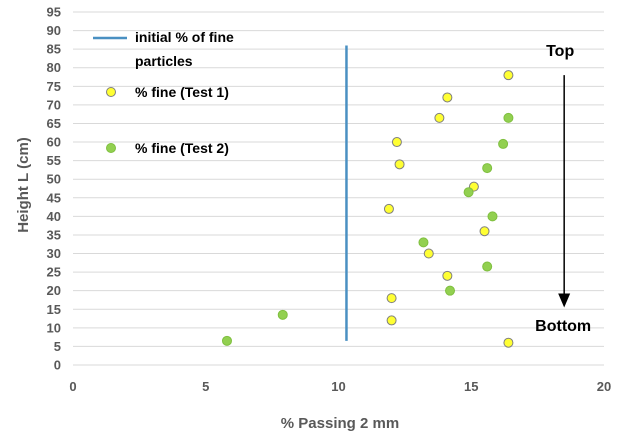 The width and height of the screenshot is (627, 435). What do you see at coordinates (563, 189) in the screenshot?
I see `annotations: Top Bottom` at bounding box center [563, 189].